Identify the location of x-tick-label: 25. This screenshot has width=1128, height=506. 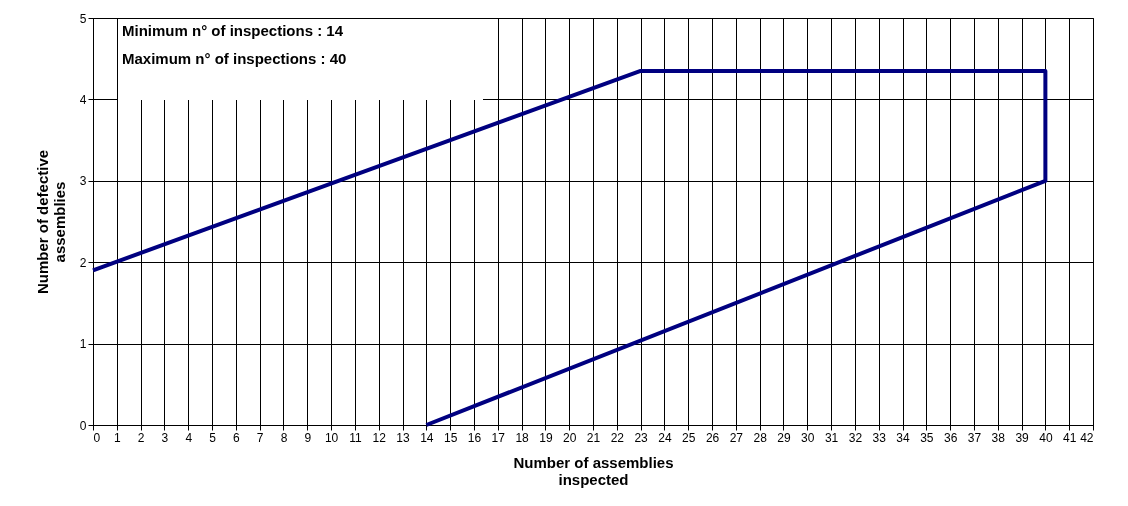
(689, 437).